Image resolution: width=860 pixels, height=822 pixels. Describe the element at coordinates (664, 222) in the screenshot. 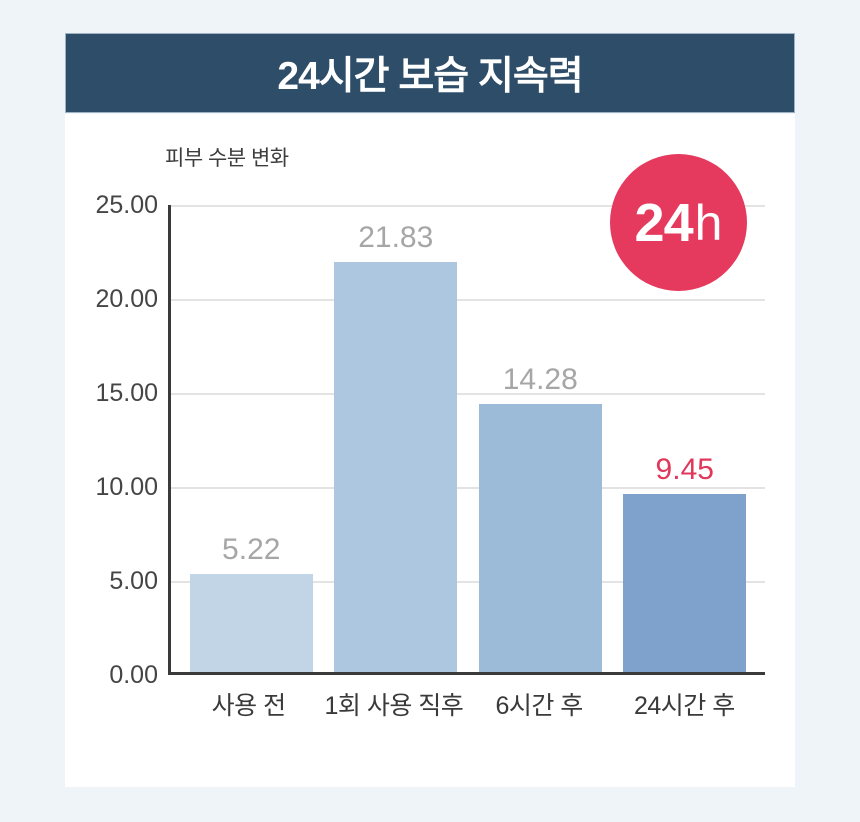

I see `badge-24h-number: 24` at that location.